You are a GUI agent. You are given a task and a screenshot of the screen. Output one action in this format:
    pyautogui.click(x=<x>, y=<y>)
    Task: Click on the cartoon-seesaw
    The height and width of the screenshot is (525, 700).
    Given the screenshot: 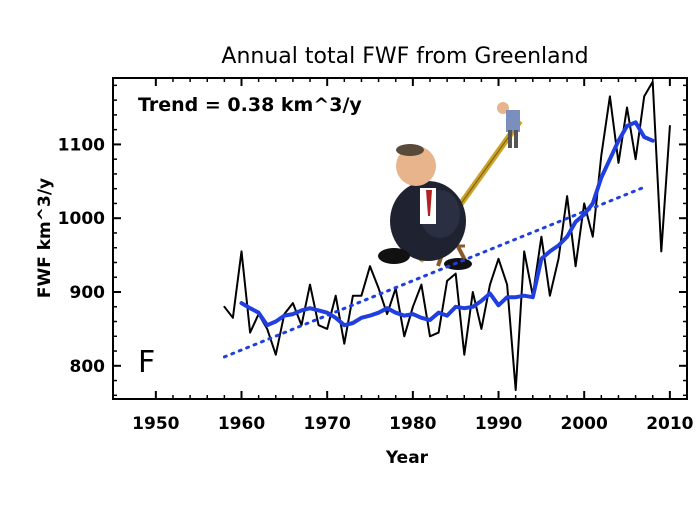 What is the action you would take?
    pyautogui.click(x=450, y=186)
    